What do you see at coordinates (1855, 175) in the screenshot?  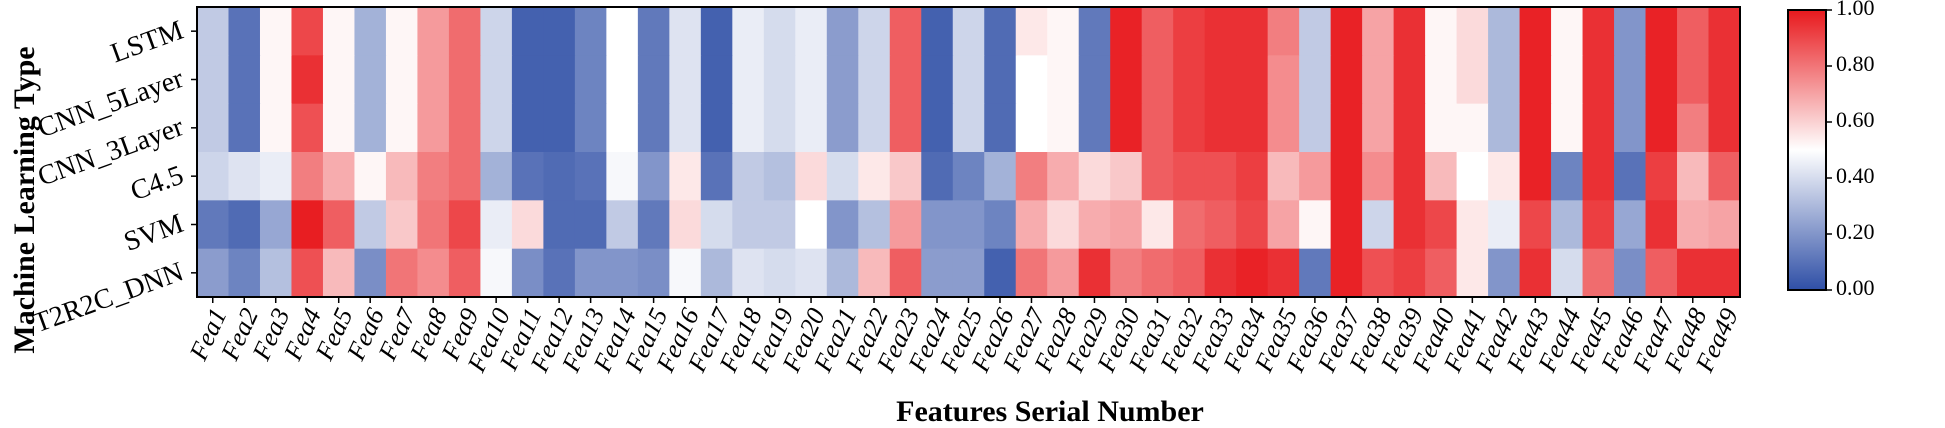 I see `colorbar-tick-label: 0.40` at bounding box center [1855, 175].